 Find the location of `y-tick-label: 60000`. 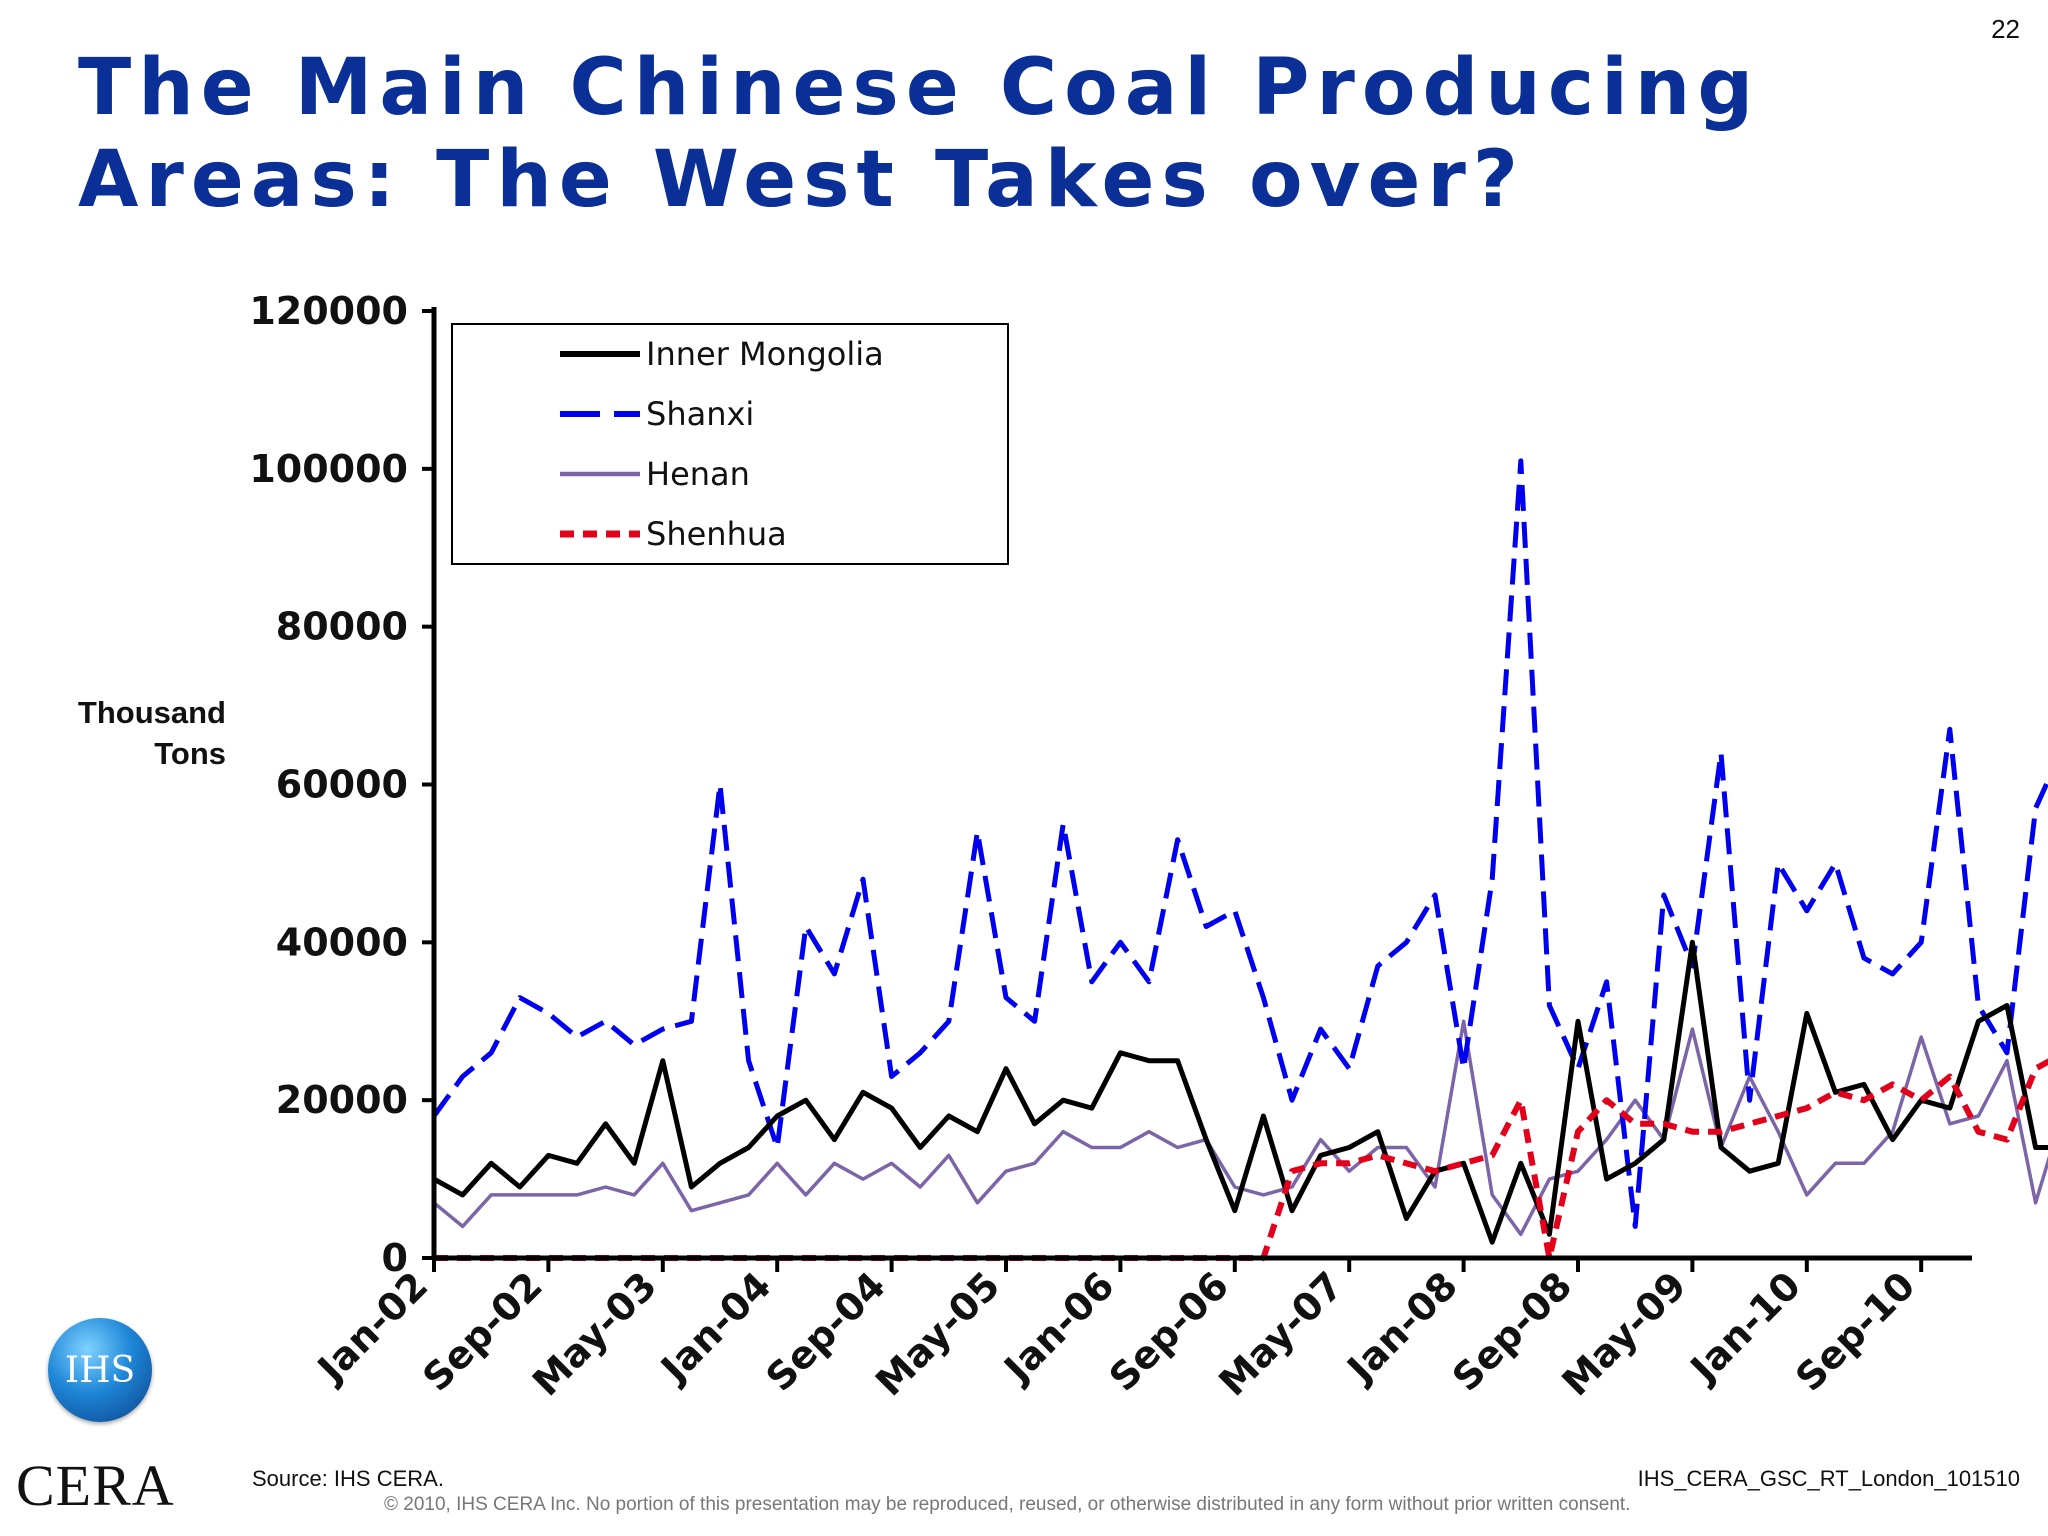

y-tick-label: 60000 is located at coordinates (342, 785).